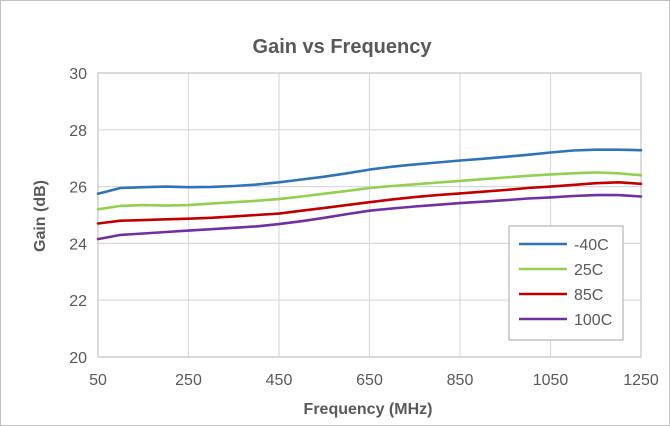  What do you see at coordinates (78, 216) in the screenshot?
I see `y-axis-tick-labels: 20 22 24 26 28 30` at bounding box center [78, 216].